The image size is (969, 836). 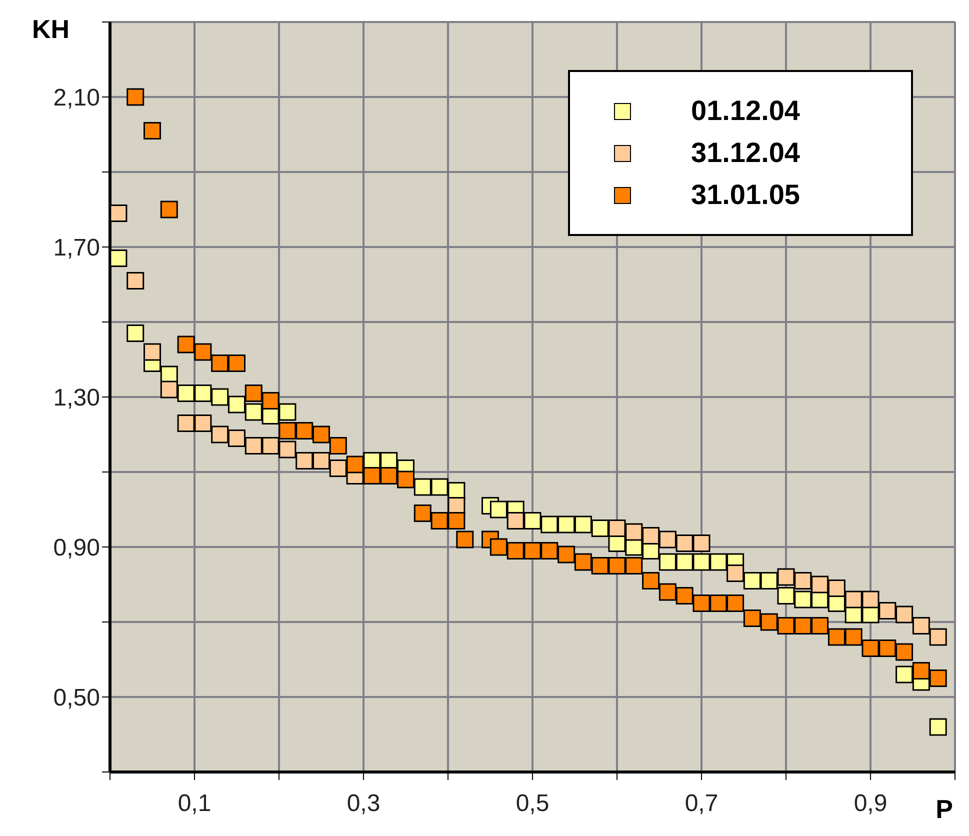 I want to click on y-tick-label: 2,10, so click(x=76, y=98).